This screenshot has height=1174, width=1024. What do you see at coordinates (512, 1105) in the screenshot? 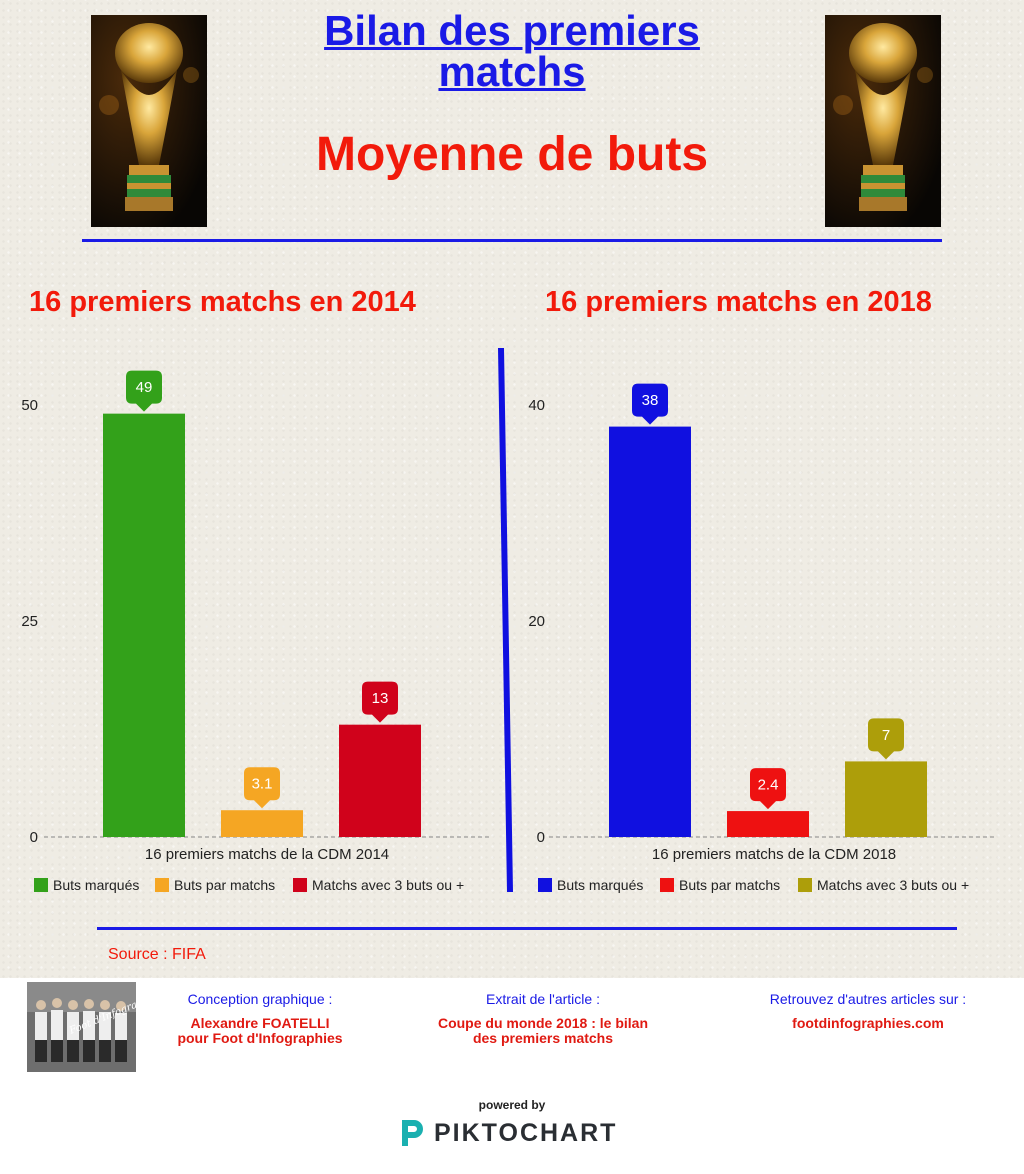
I see `powered-by-label: powered by` at bounding box center [512, 1105].